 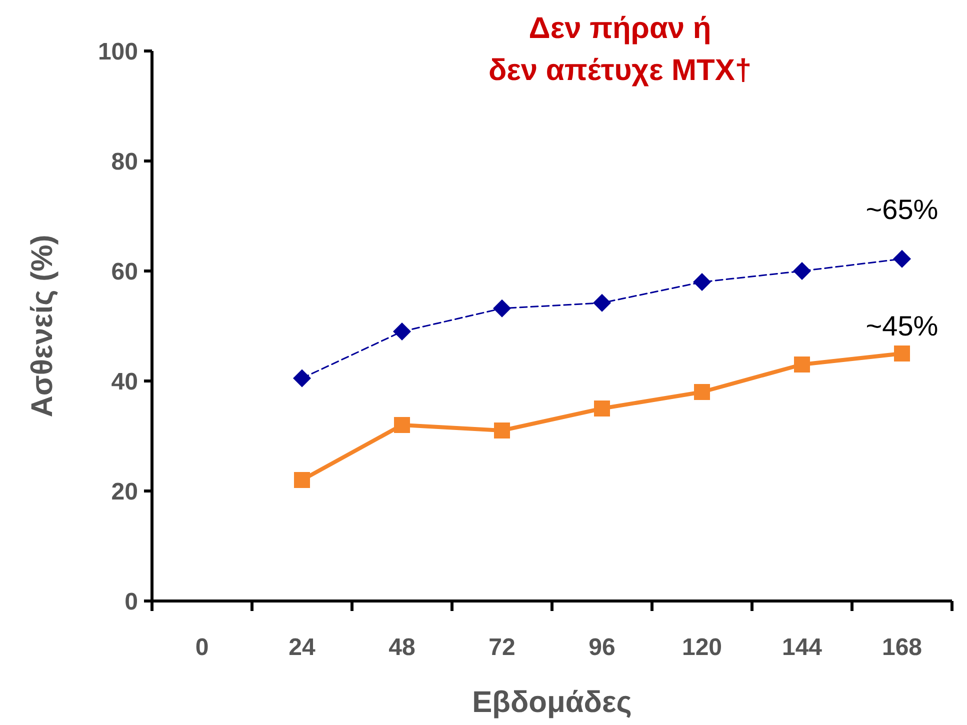 What do you see at coordinates (124, 382) in the screenshot?
I see `y-tick-label: 40` at bounding box center [124, 382].